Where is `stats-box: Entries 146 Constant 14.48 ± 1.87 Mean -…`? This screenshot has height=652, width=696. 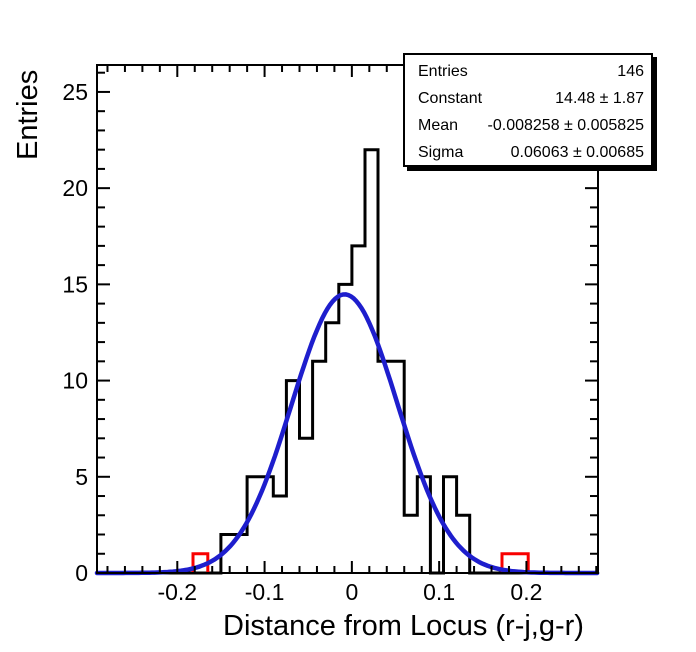 stats-box: Entries 146 Constant 14.48 ± 1.87 Mean -… is located at coordinates (528, 110).